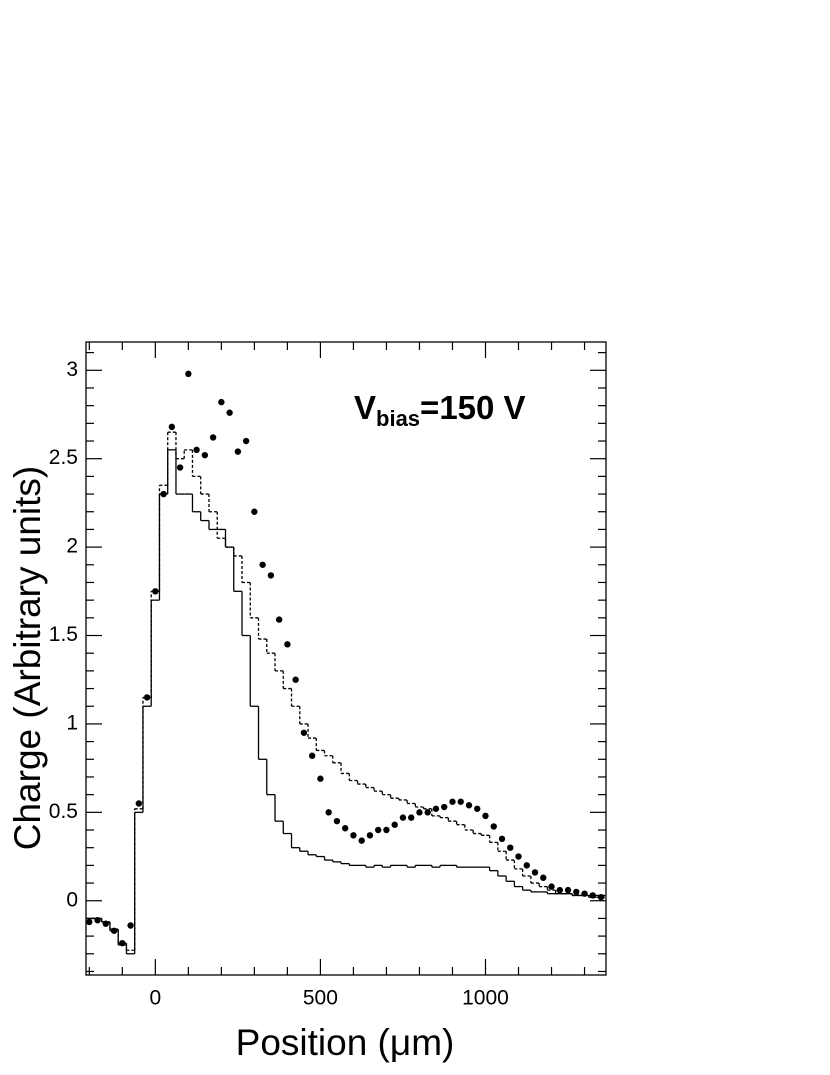 The image size is (830, 1075). Describe the element at coordinates (72, 546) in the screenshot. I see `y-tick-label: 2` at that location.